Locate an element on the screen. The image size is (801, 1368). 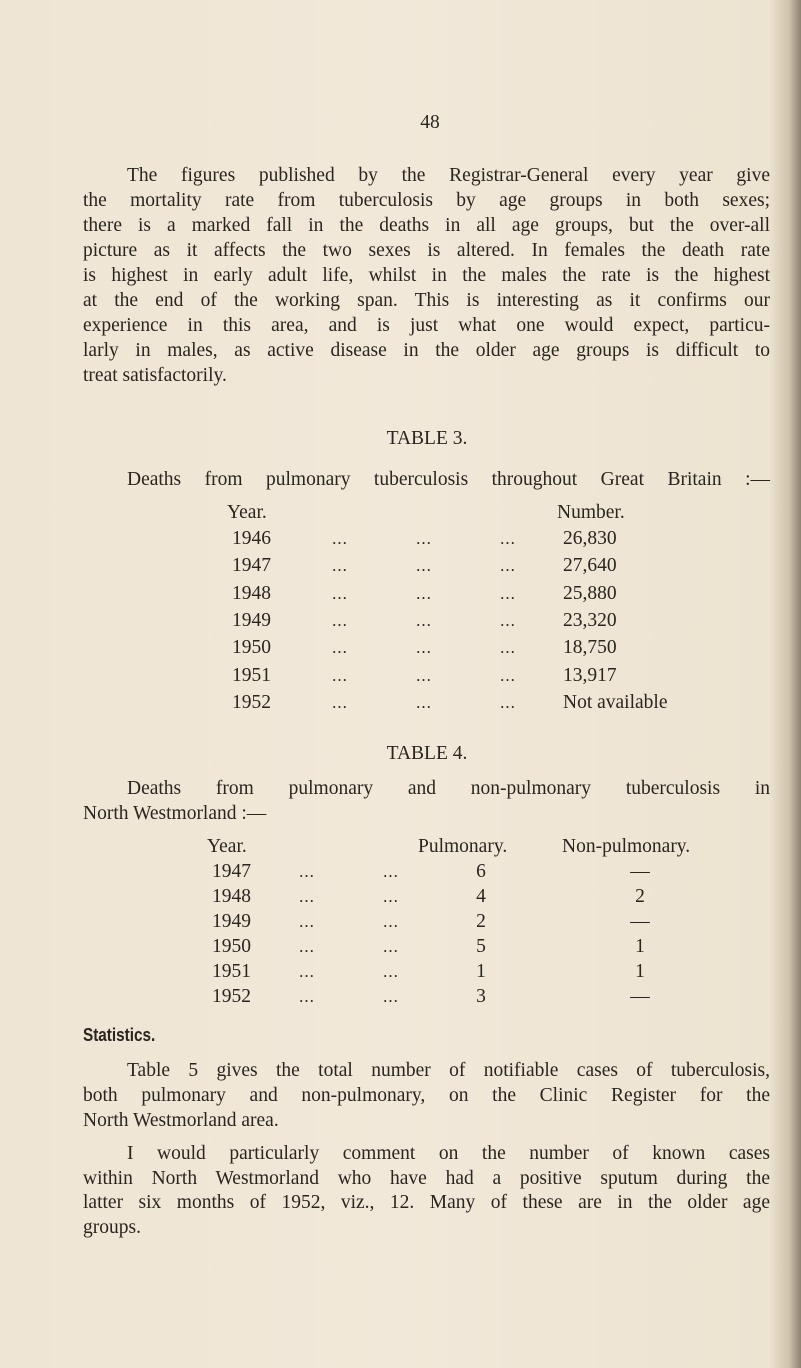
pulmonary-cell: 6 is located at coordinates (481, 871).